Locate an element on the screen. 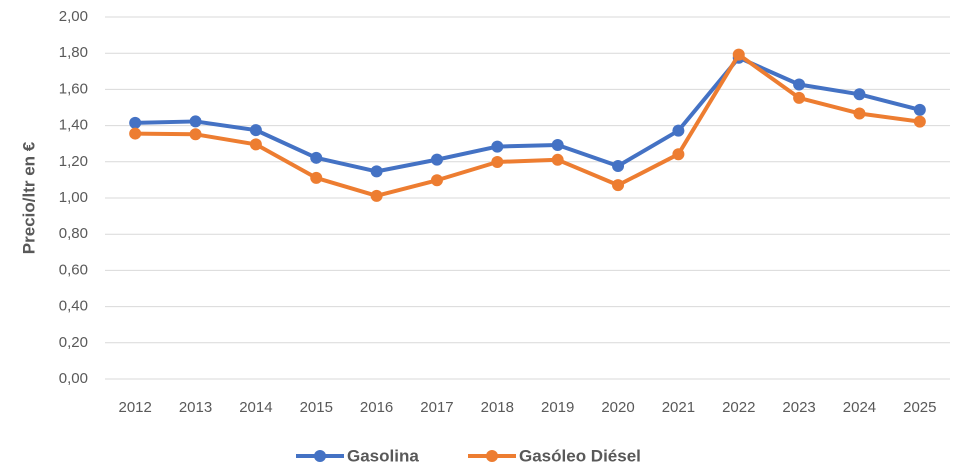 The height and width of the screenshot is (467, 960). y-tick-label: 0,20 is located at coordinates (73, 342).